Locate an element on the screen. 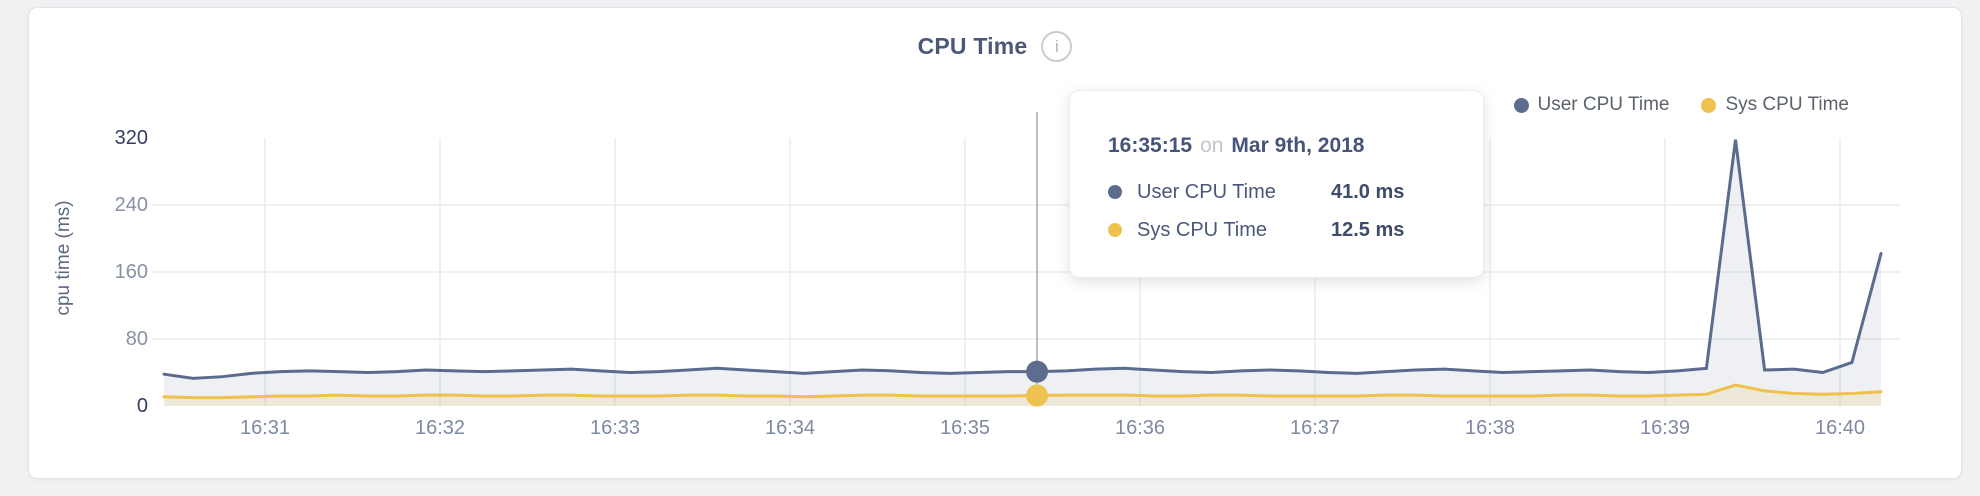 The image size is (1980, 496). y-tick-label: 320 is located at coordinates (131, 138).